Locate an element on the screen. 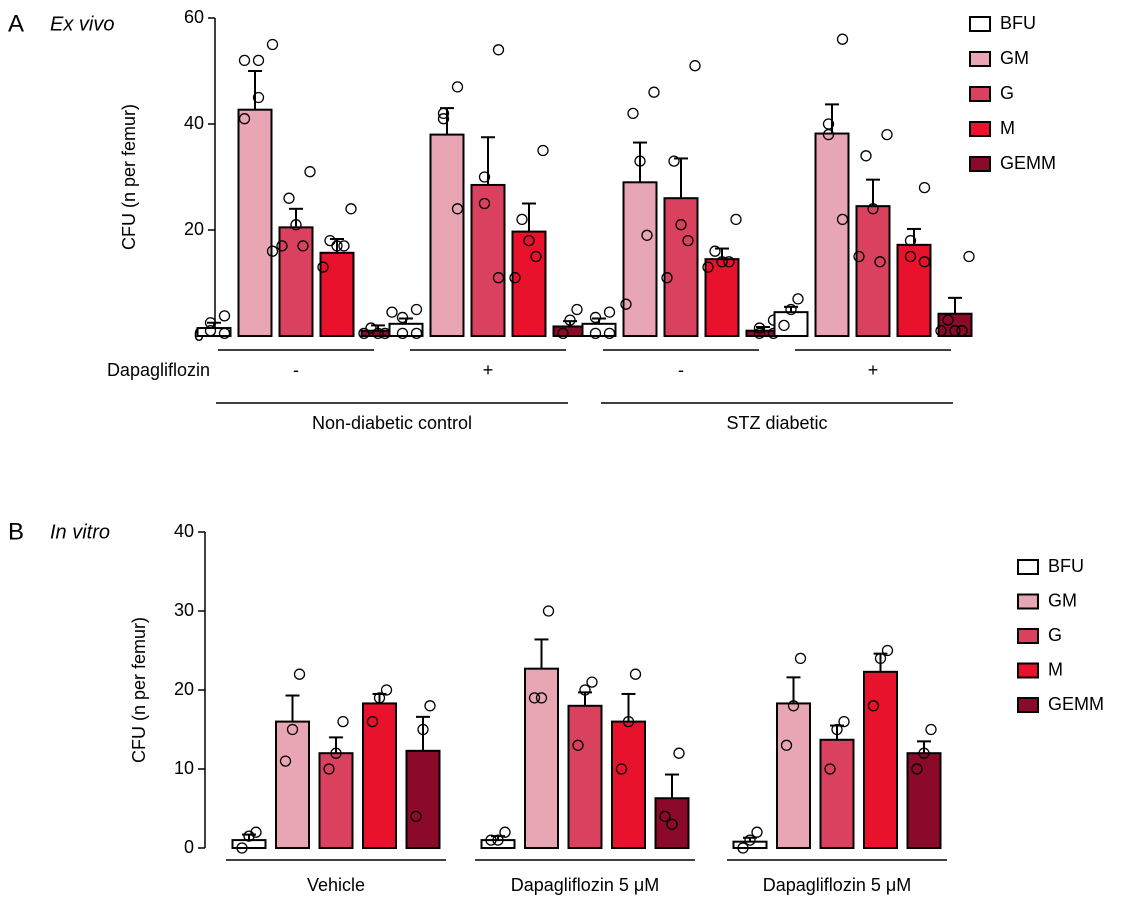 Image resolution: width=1143 pixels, height=903 pixels. legend-label: BFU is located at coordinates (1066, 566).